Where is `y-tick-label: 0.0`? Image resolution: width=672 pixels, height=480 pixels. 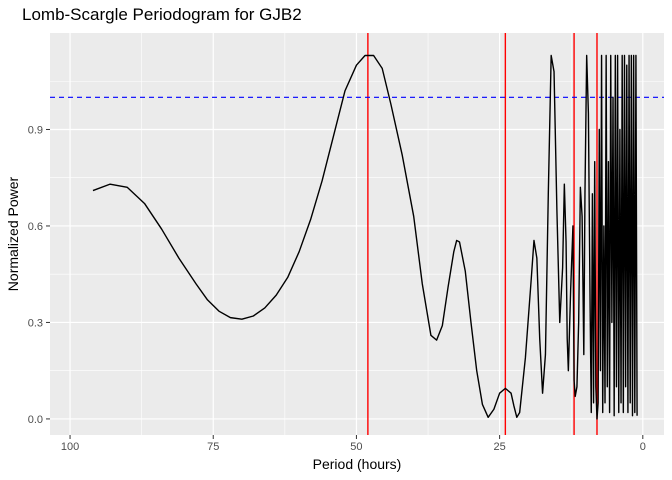
y-tick-label: 0.0 is located at coordinates (35, 420).